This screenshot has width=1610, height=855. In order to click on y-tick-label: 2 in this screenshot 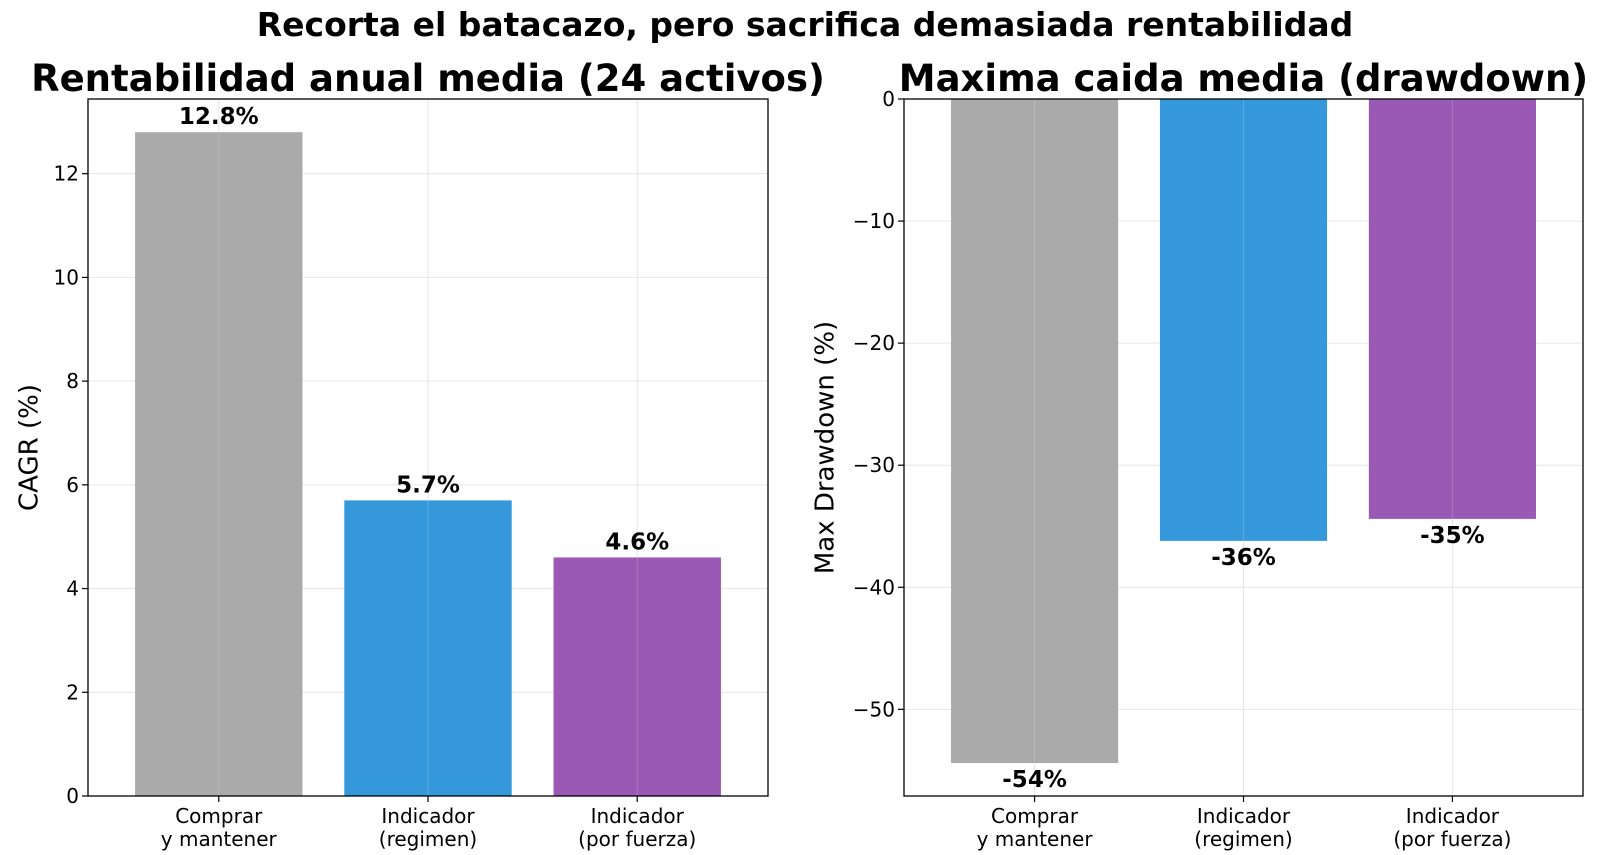, I will do `click(72, 692)`.